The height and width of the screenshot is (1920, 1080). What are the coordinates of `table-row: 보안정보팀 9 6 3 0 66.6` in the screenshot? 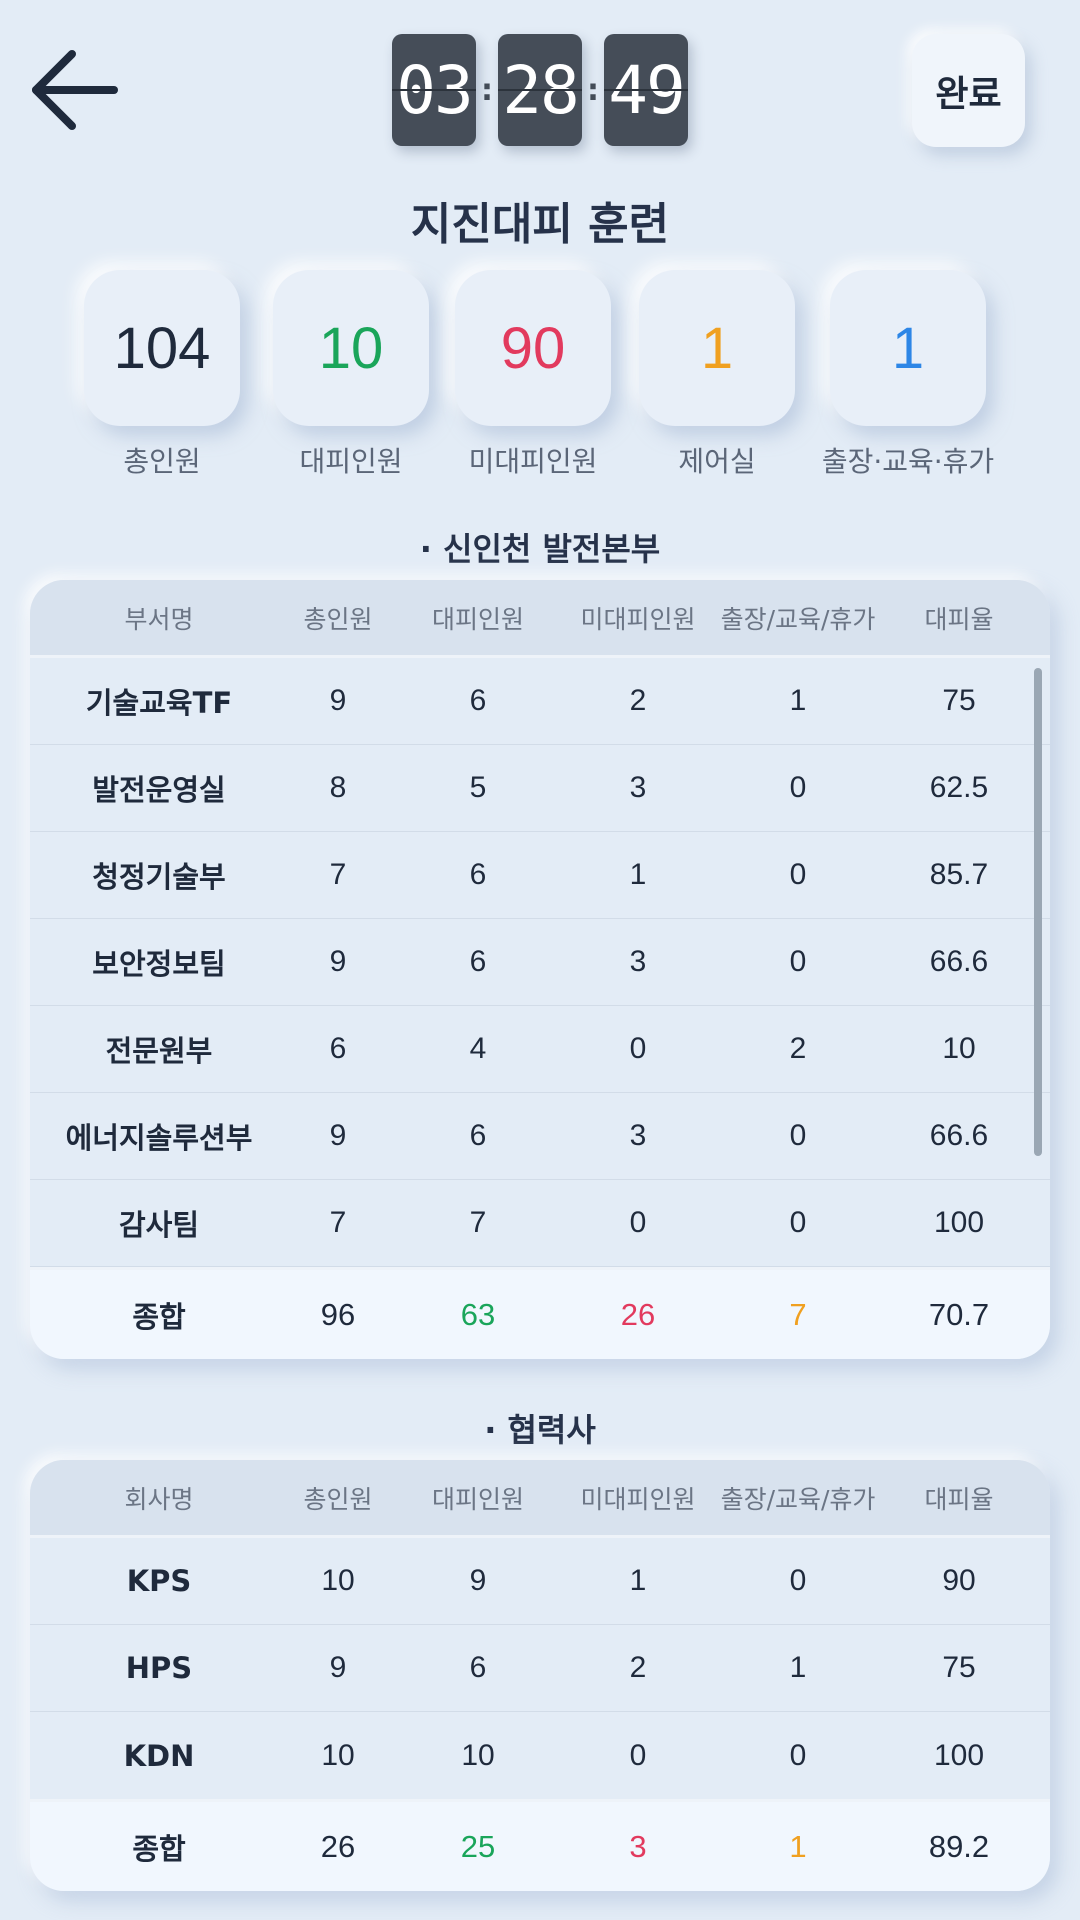 It's located at (540, 962).